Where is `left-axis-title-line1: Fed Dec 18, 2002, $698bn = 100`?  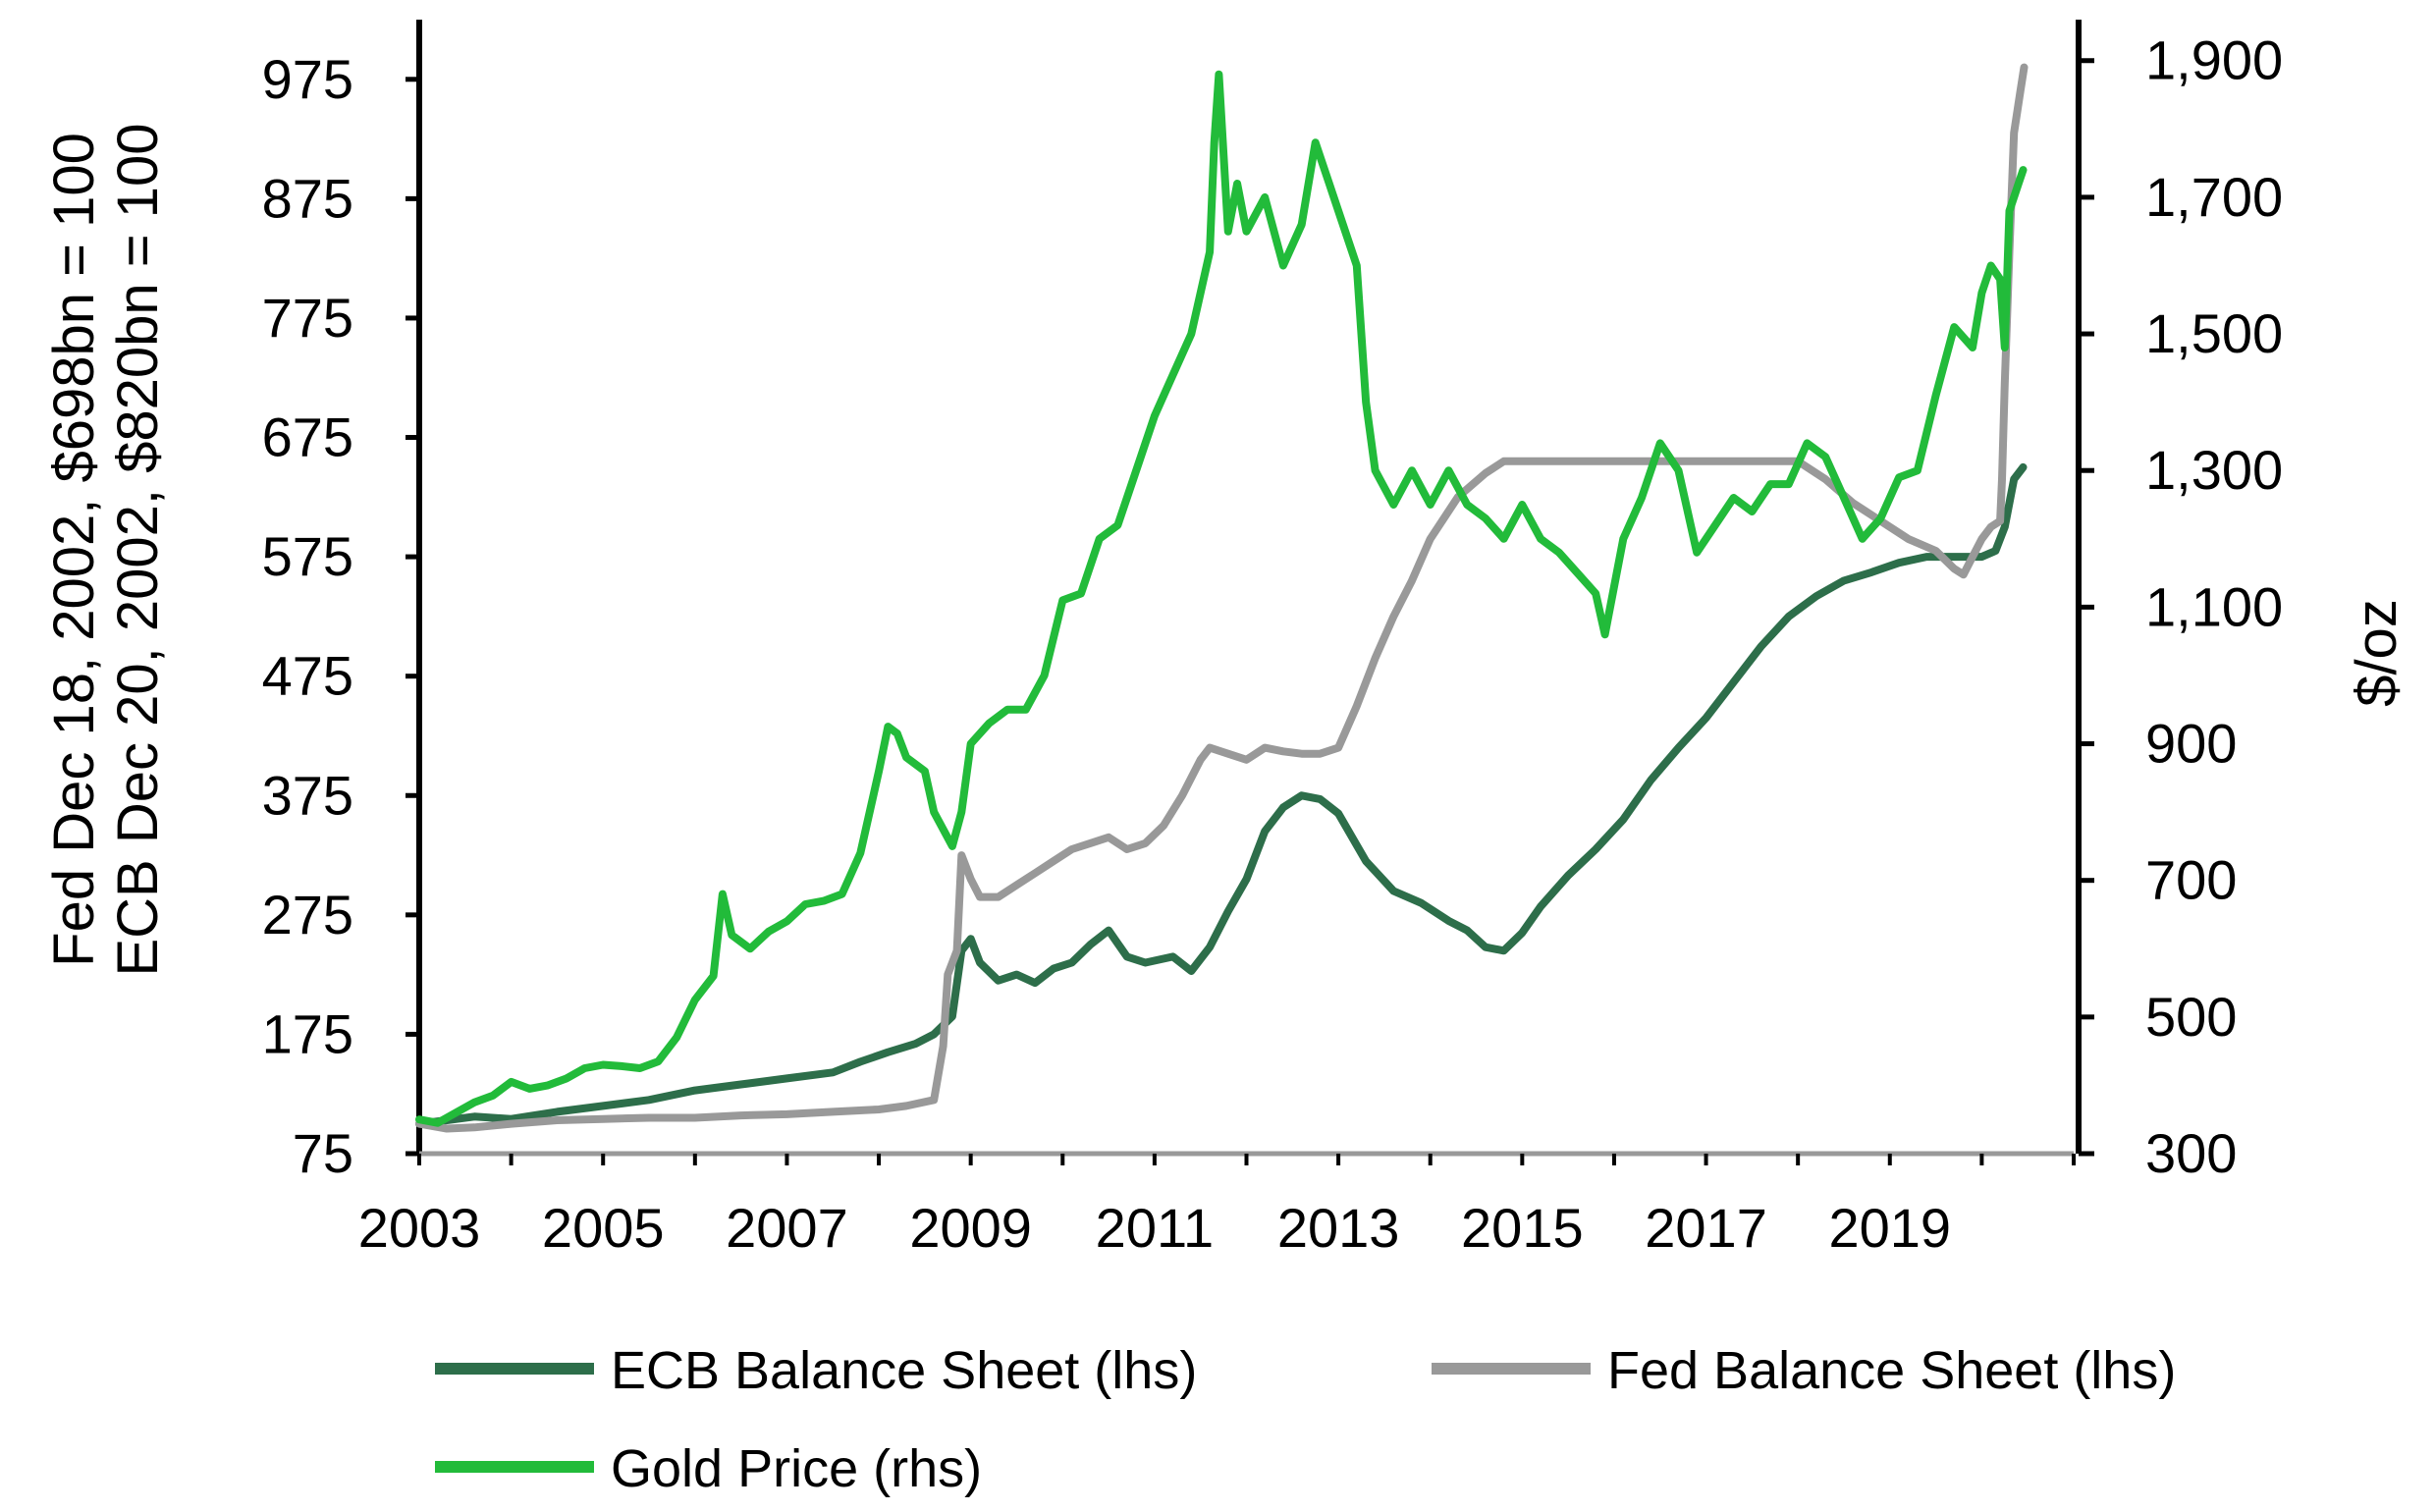 left-axis-title-line1: Fed Dec 18, 2002, $698bn = 100 is located at coordinates (74, 550).